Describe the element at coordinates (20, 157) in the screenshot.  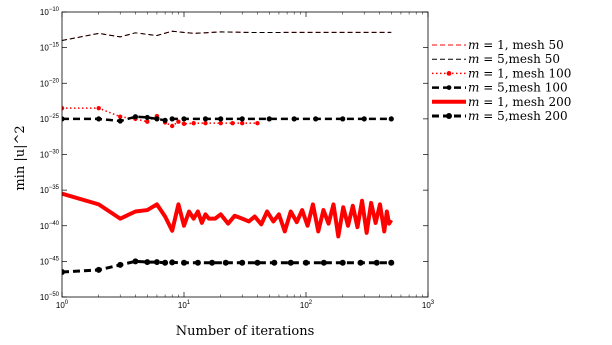
I see `y-axis-title: min |u|^2` at that location.